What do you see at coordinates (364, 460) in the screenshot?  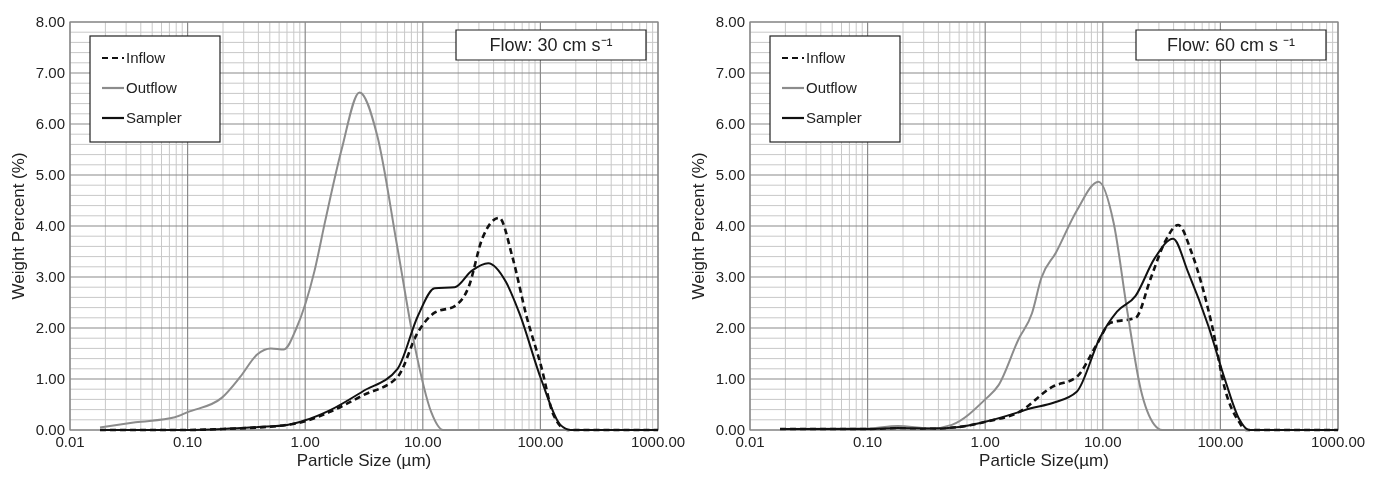 I see `x-axis-title: Particle Size (µm)` at bounding box center [364, 460].